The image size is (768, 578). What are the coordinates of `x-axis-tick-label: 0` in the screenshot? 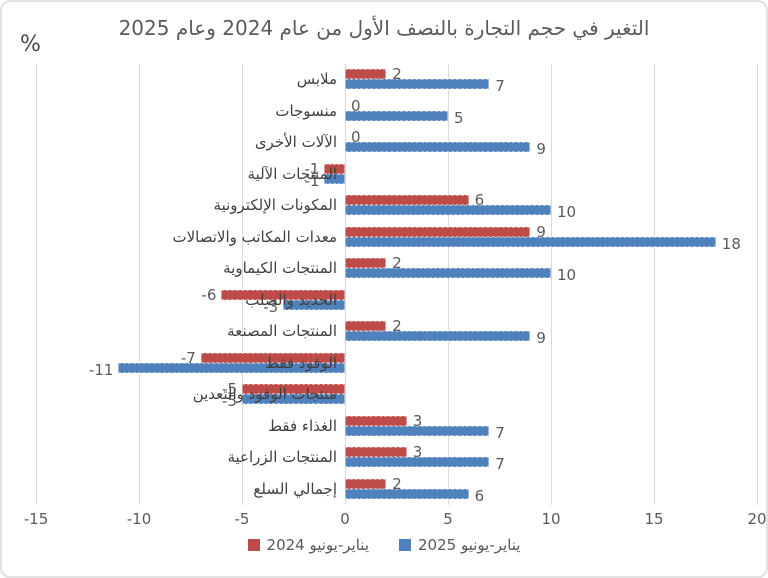 It's located at (345, 519).